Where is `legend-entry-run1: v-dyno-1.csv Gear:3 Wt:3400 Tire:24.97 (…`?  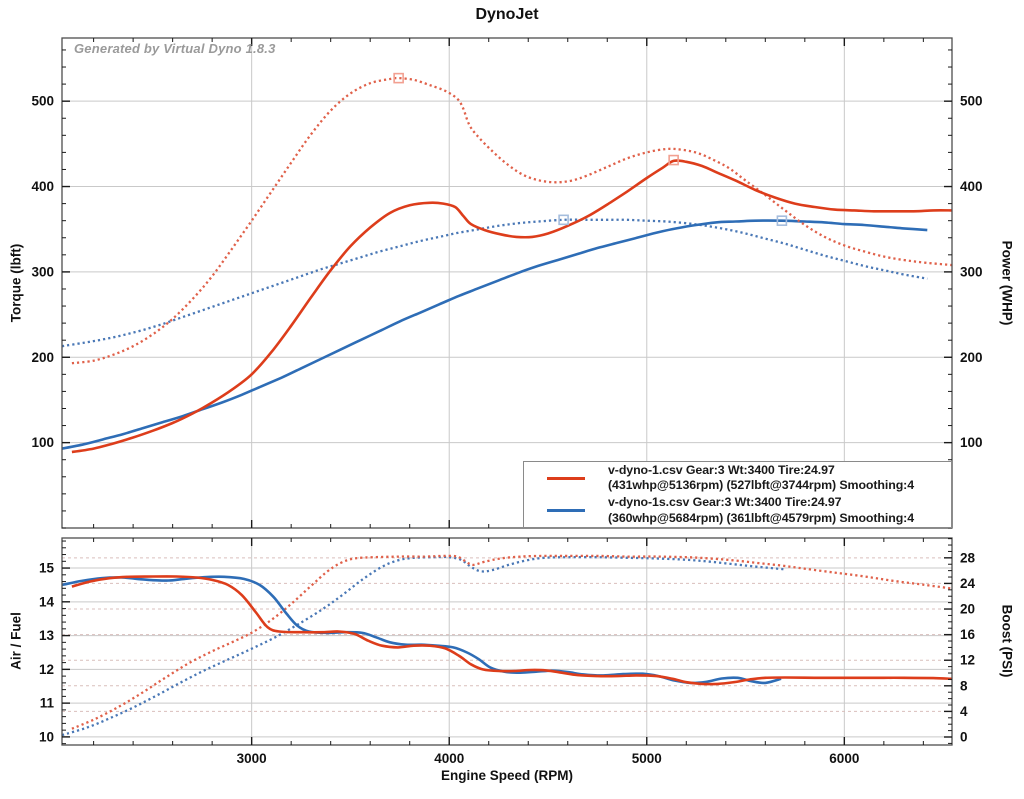
legend-entry-run1: v-dyno-1.csv Gear:3 Wt:3400 Tire:24.97 (… is located at coordinates (737, 478).